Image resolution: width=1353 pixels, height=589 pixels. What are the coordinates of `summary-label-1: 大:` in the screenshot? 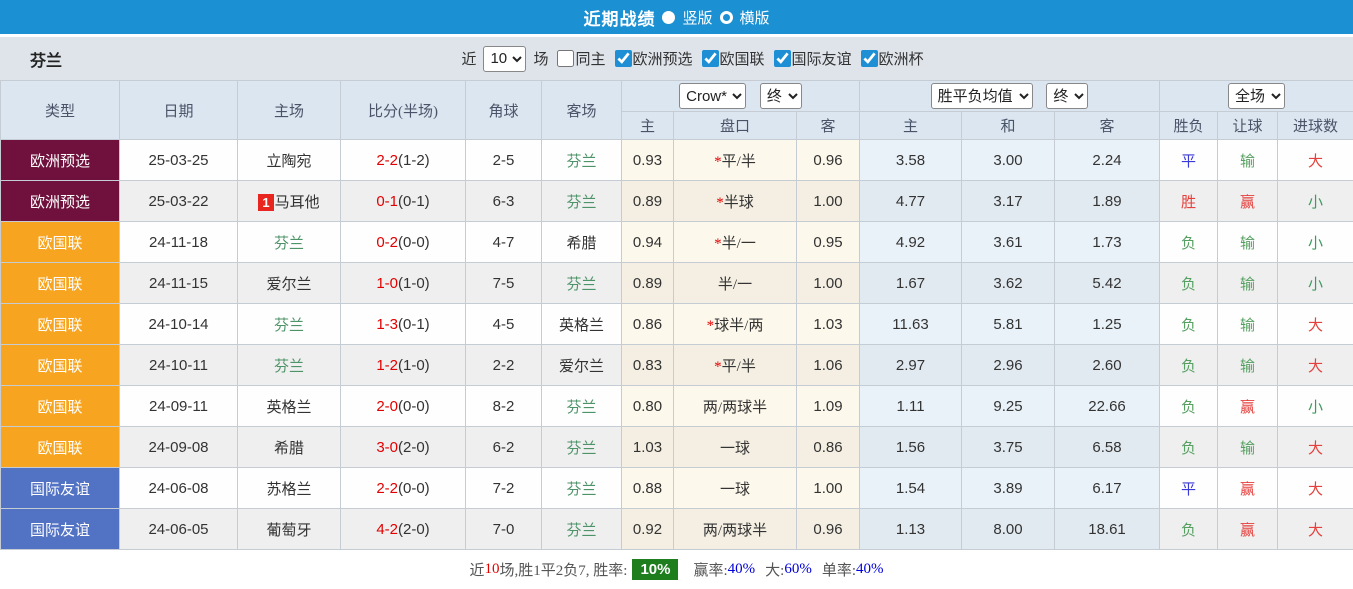 It's located at (775, 570).